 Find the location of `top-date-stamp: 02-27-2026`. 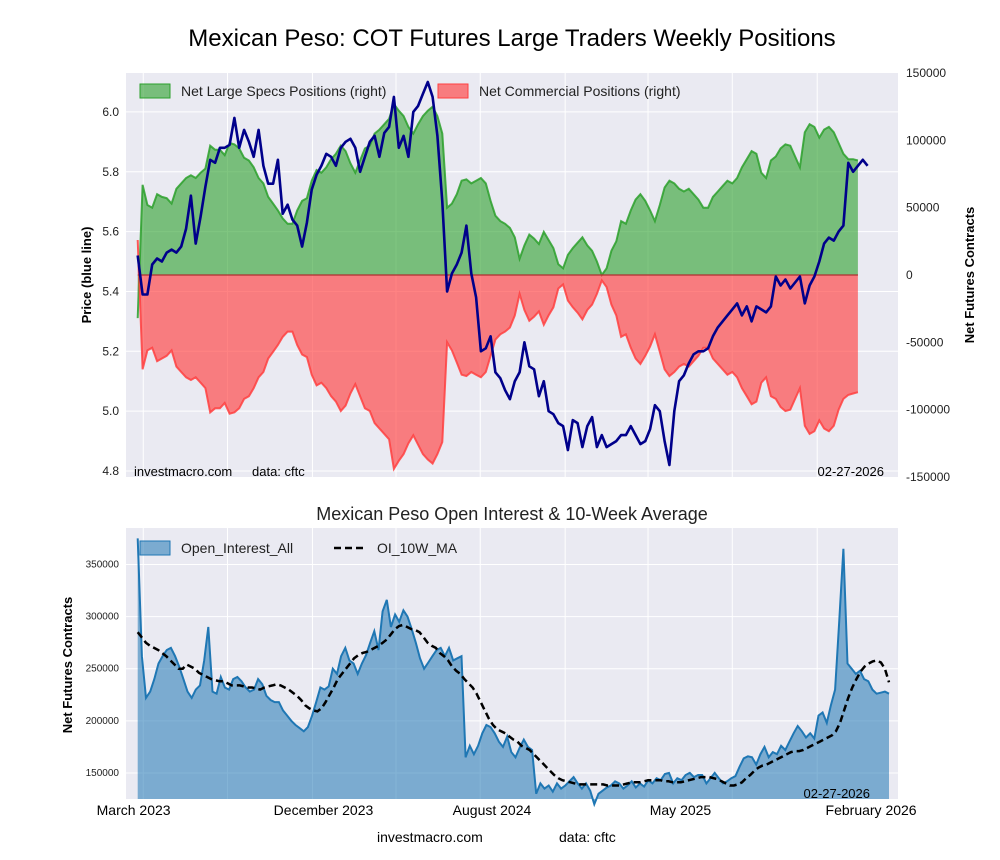

top-date-stamp: 02-27-2026 is located at coordinates (851, 471).